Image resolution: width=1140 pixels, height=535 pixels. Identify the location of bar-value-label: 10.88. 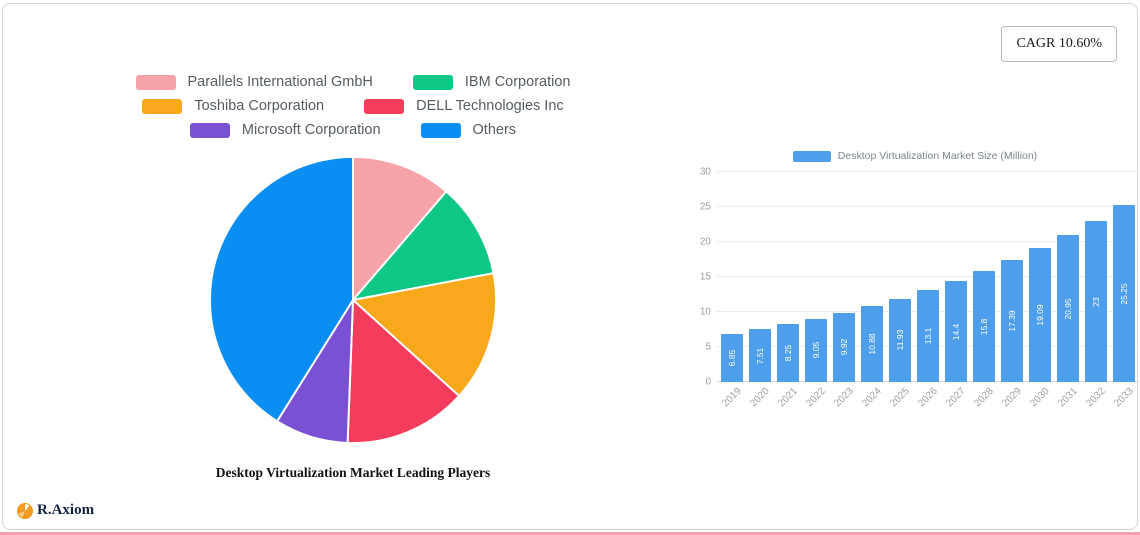
(872, 344).